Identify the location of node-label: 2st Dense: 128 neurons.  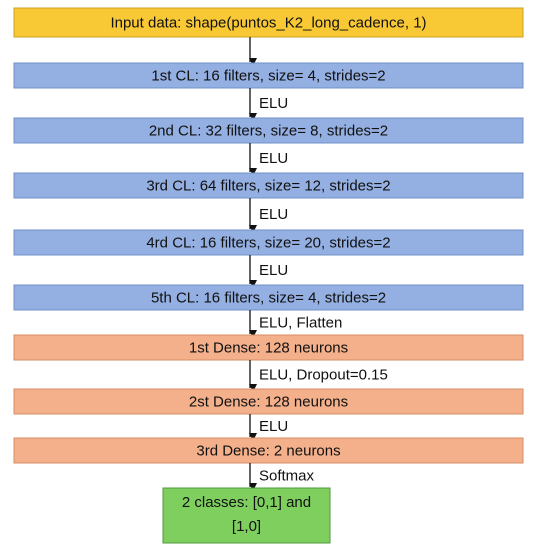
(268, 401).